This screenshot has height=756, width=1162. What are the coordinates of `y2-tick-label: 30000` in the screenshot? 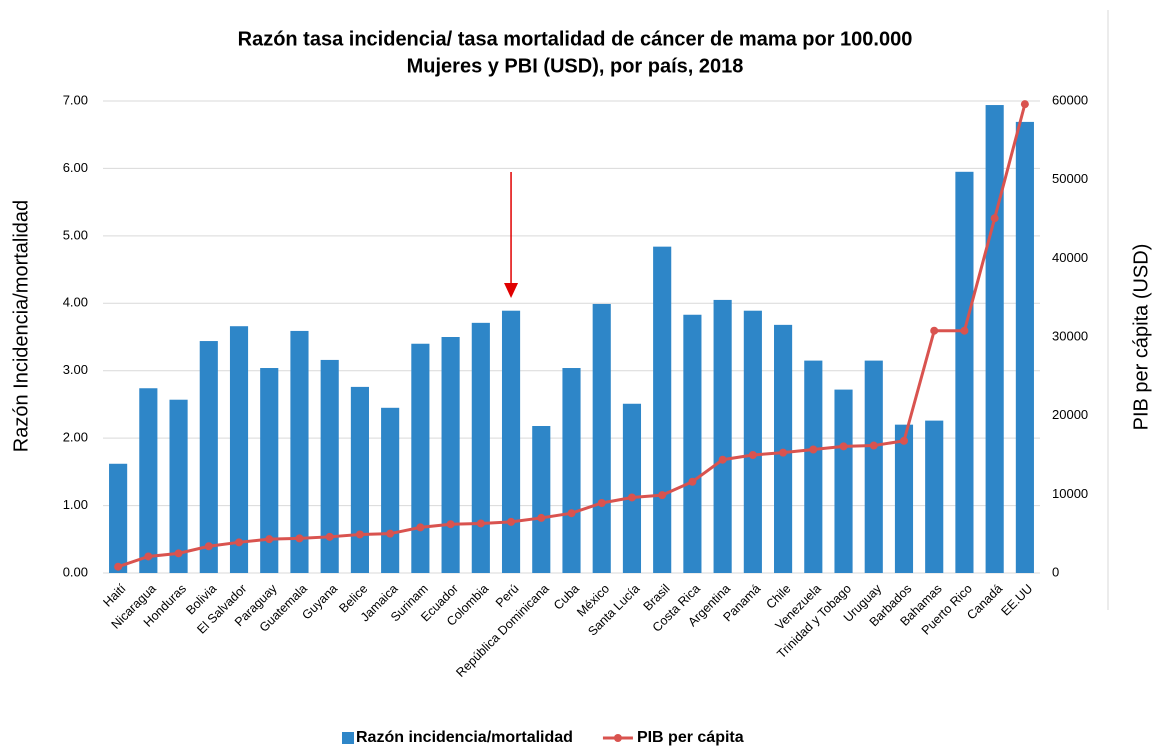 It's located at (1070, 335).